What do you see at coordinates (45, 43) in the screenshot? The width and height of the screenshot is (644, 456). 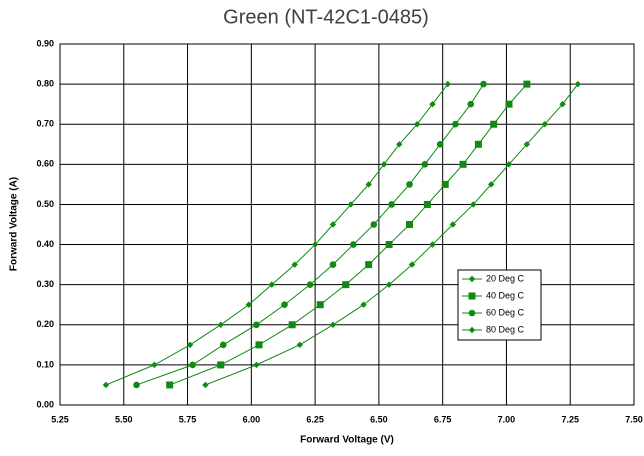 I see `y-tick-label: 0.90` at bounding box center [45, 43].